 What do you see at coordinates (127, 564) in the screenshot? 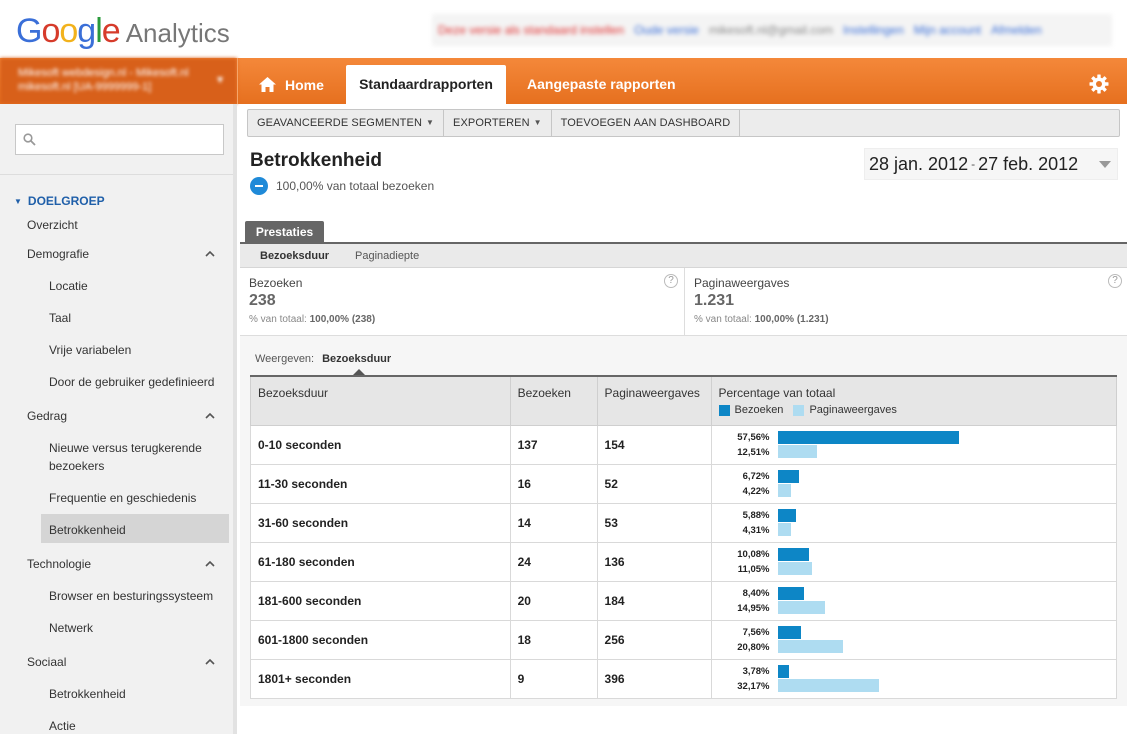
I see `sidebar-item-technology: Technologie` at bounding box center [127, 564].